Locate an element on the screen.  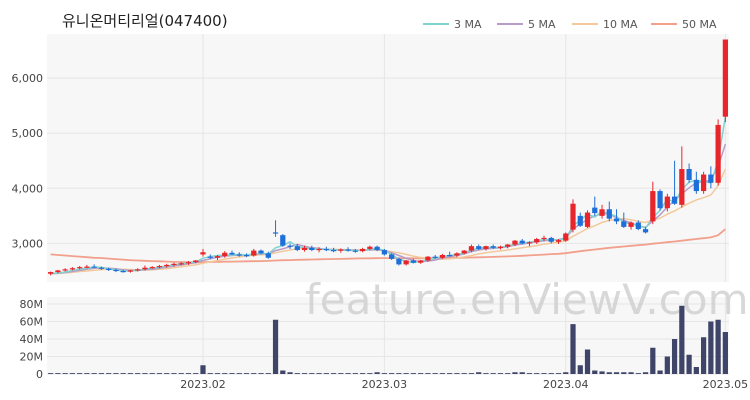
price-tick-label: 3,000 is located at coordinates (28, 243).